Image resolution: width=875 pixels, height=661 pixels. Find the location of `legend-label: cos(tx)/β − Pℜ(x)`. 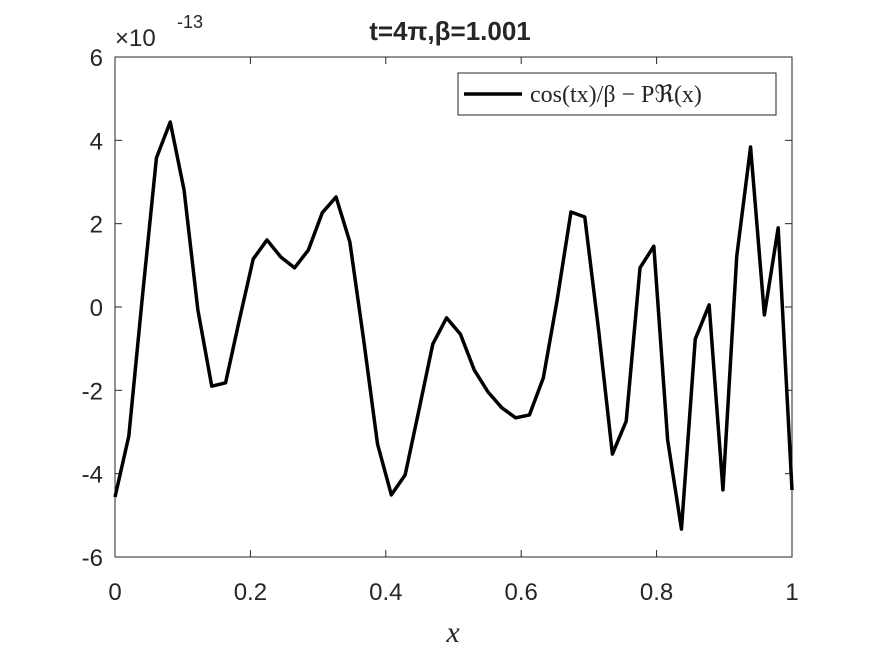

legend-label: cos(tx)/β − Pℜ(x) is located at coordinates (616, 95).